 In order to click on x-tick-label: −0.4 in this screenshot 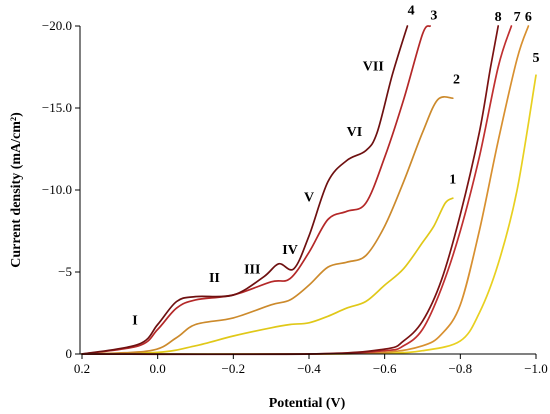, I will do `click(309, 368)`.